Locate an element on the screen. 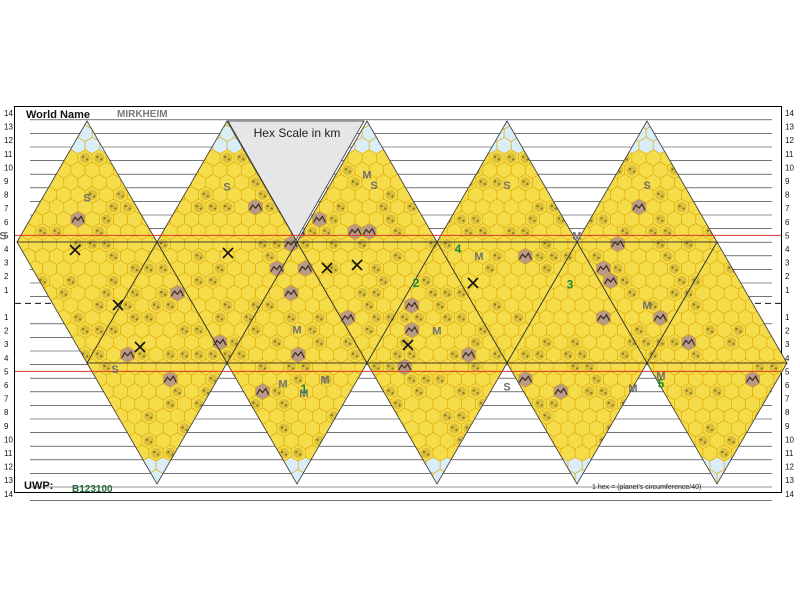 Image resolution: width=800 pixels, height=600 pixels. row-number-right: 11 is located at coordinates (789, 453).